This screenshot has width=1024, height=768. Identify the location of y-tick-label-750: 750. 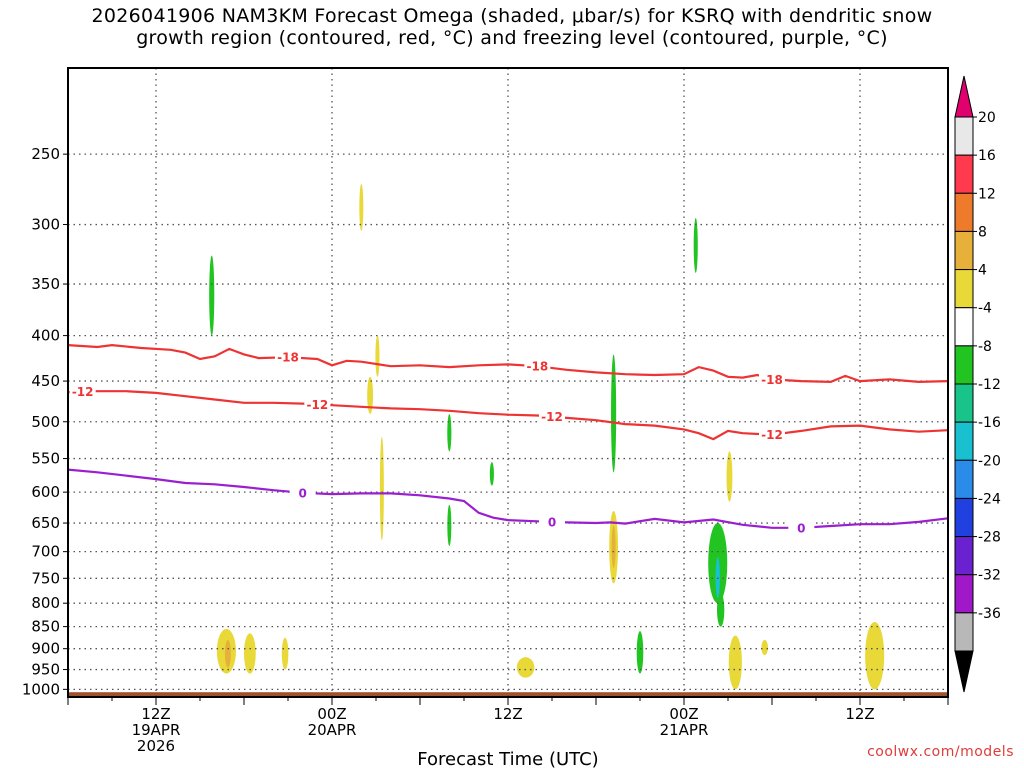
(45, 578).